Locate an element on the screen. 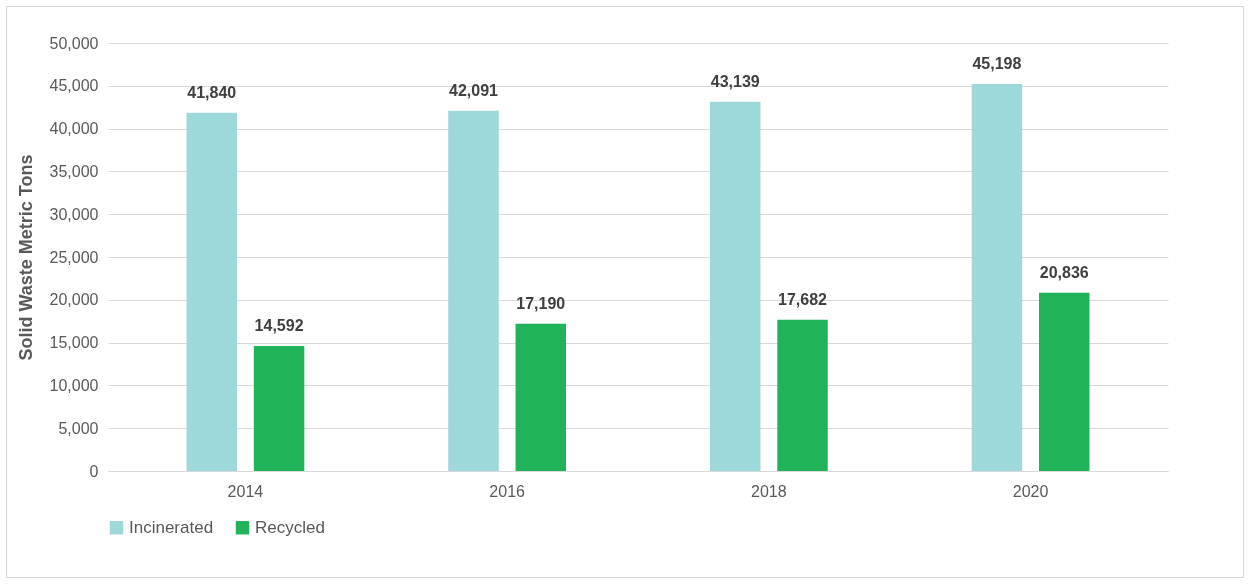 The height and width of the screenshot is (586, 1252). data-label: 17,190 is located at coordinates (541, 303).